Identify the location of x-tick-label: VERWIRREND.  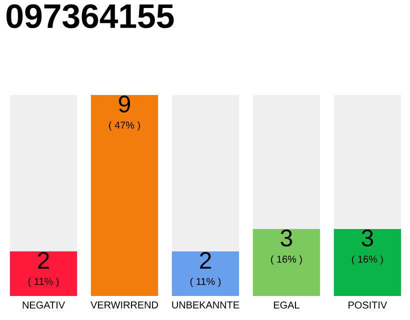
(124, 305).